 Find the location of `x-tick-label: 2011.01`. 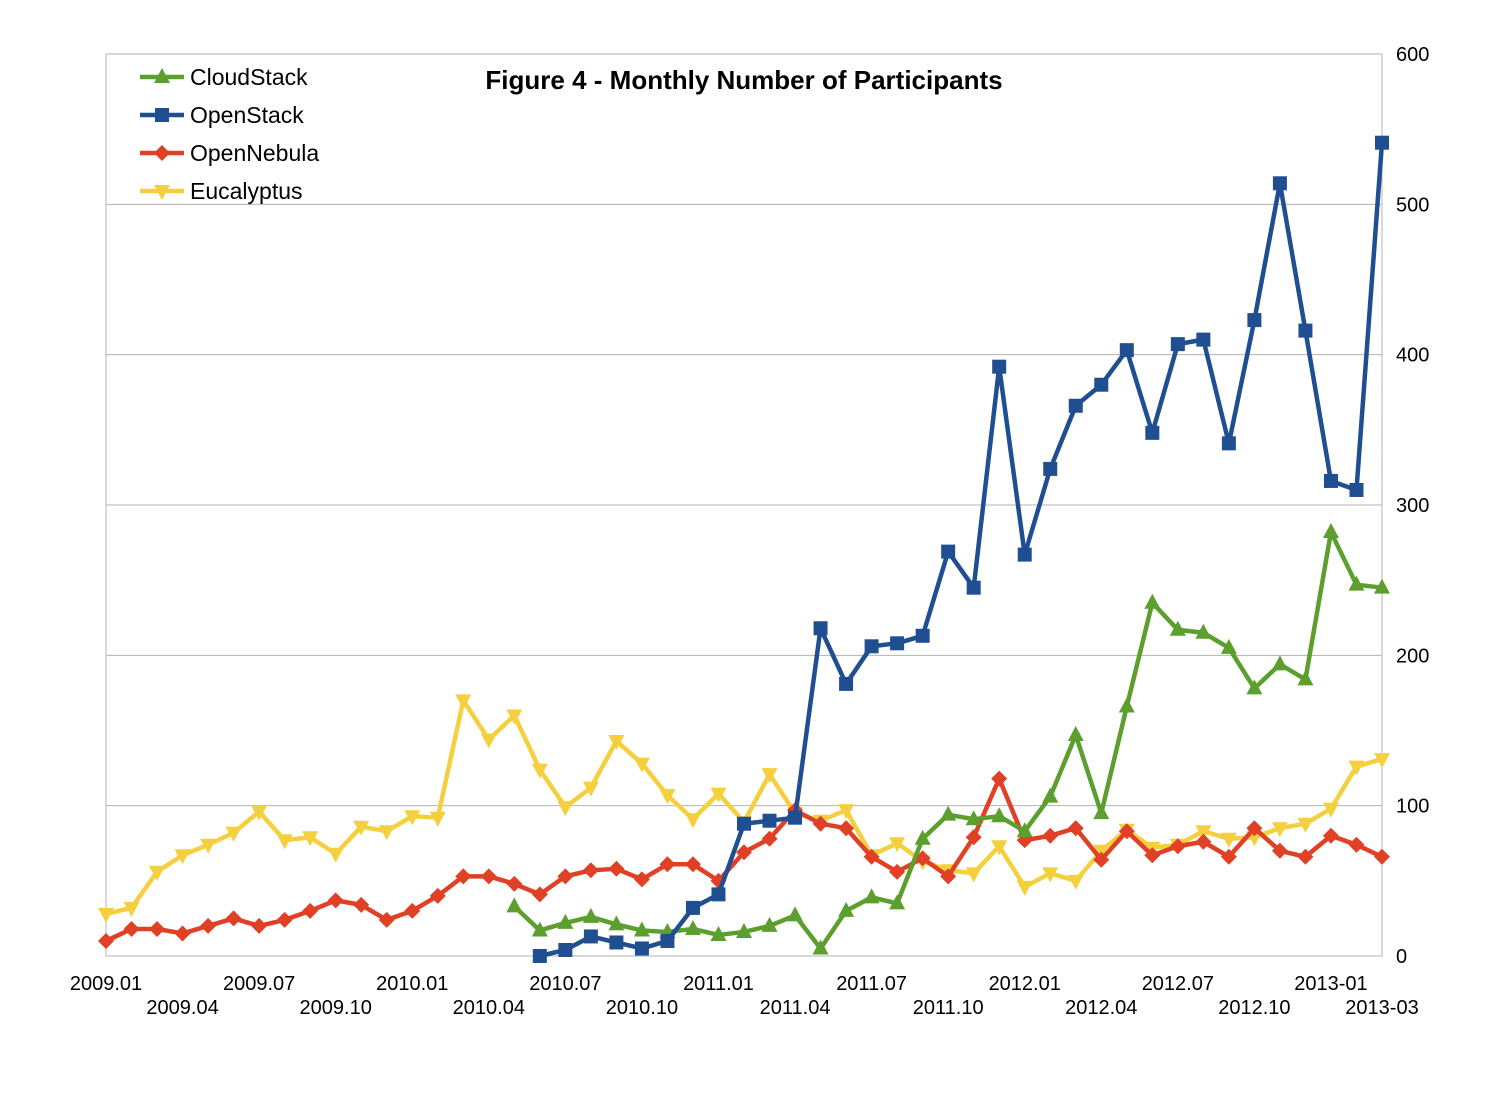

x-tick-label: 2011.01 is located at coordinates (718, 984).